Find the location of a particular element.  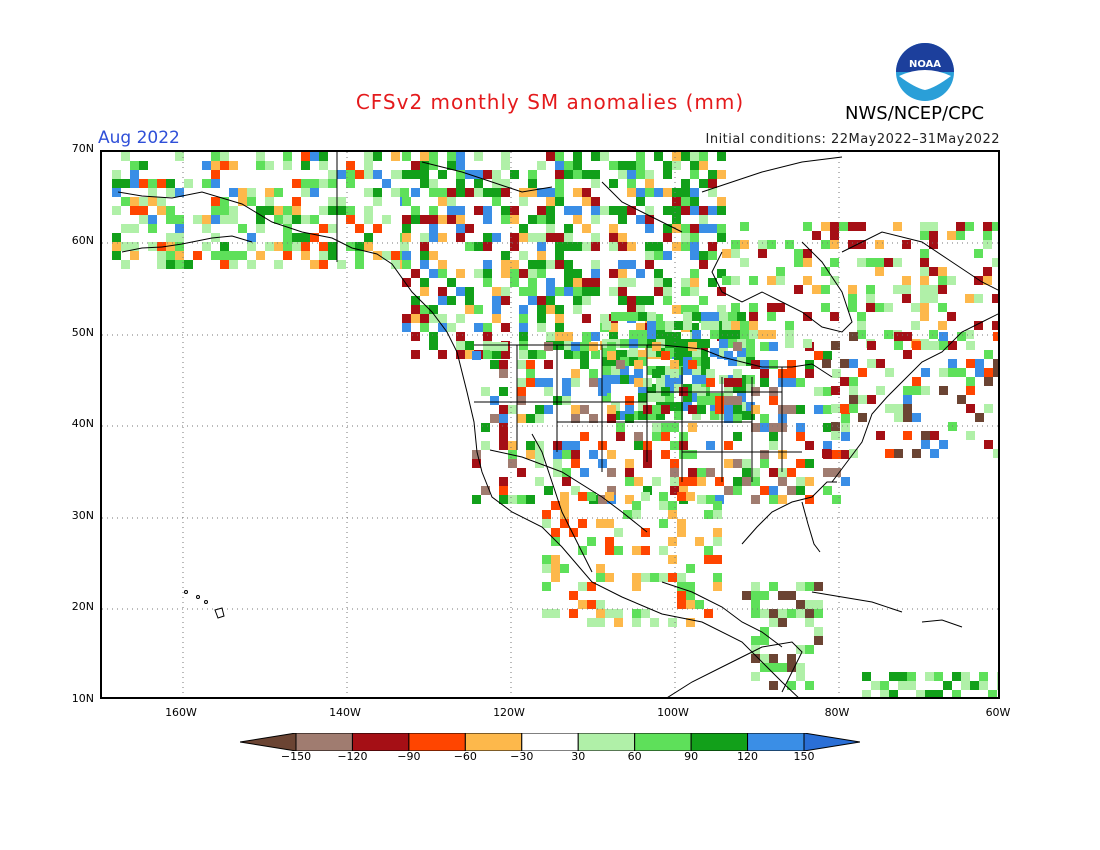

lat-label-20n: 20N is located at coordinates (82, 606).